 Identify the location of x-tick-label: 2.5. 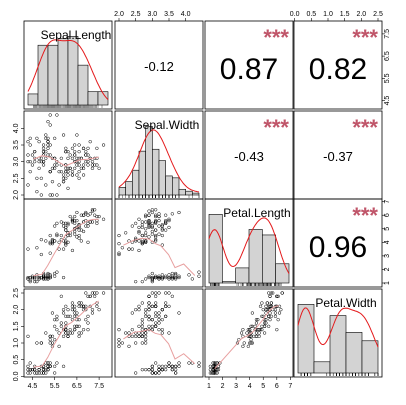
(136, 14).